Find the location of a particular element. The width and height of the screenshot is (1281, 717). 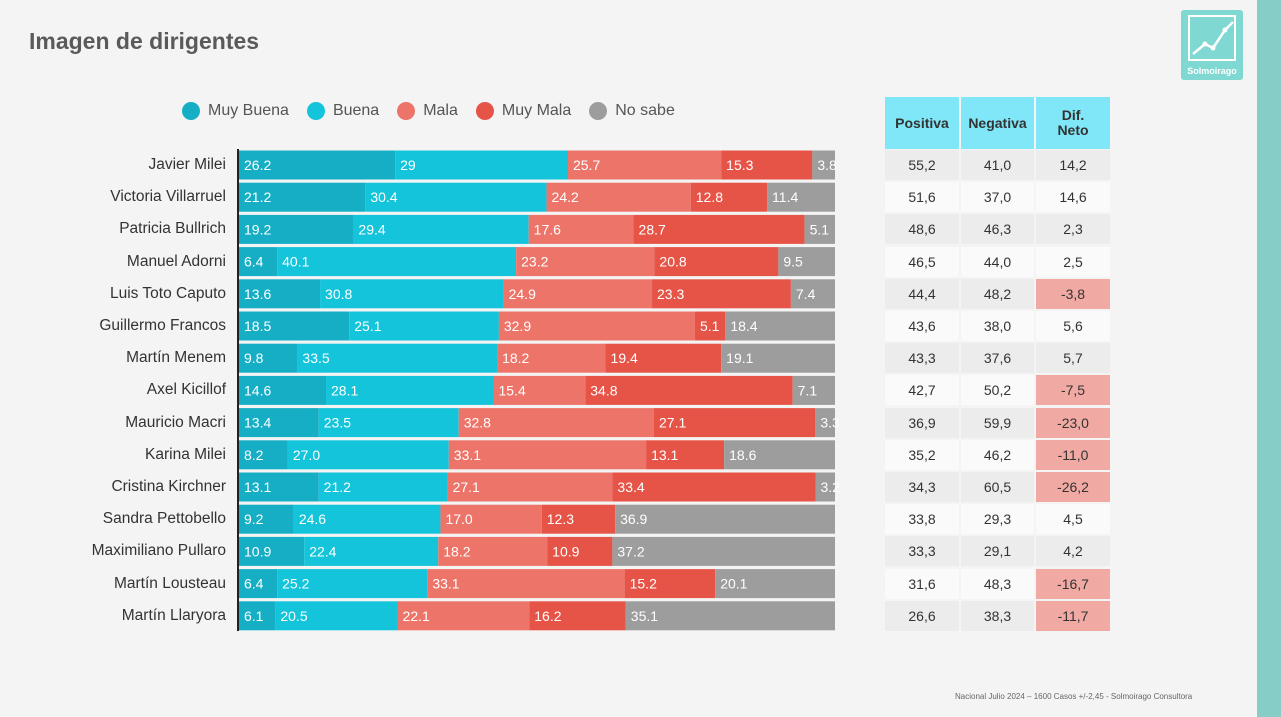

data-label: 6.4 is located at coordinates (254, 262).